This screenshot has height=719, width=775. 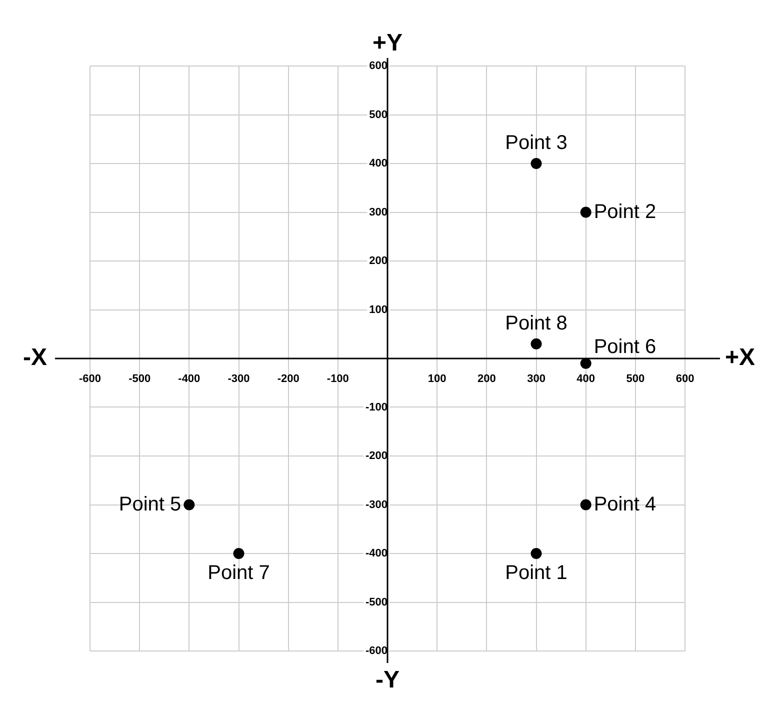 I want to click on y-tick-label: -400, so click(x=376, y=554).